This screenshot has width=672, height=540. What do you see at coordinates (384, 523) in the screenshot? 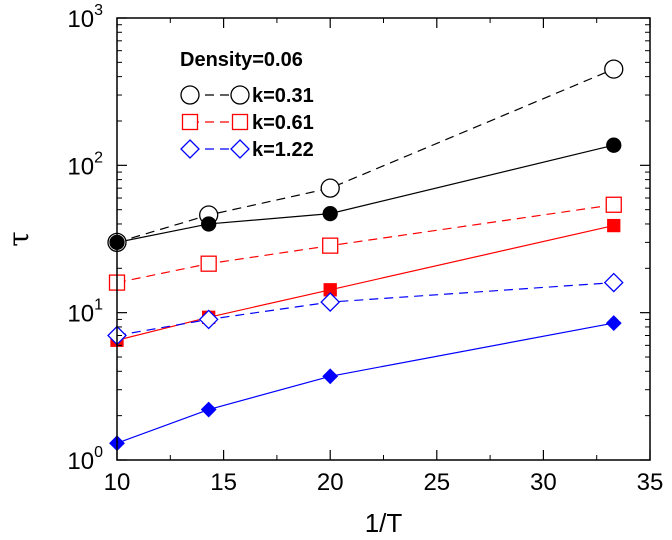
I see `x-axis-label: 1/T` at bounding box center [384, 523].